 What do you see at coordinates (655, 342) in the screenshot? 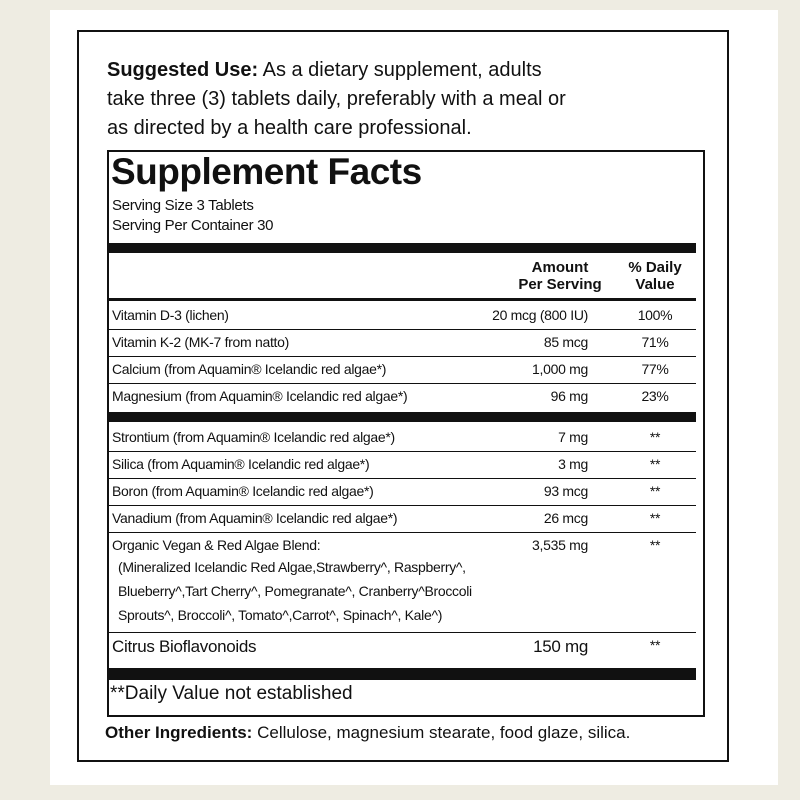
I see `daily-value: 71%` at bounding box center [655, 342].